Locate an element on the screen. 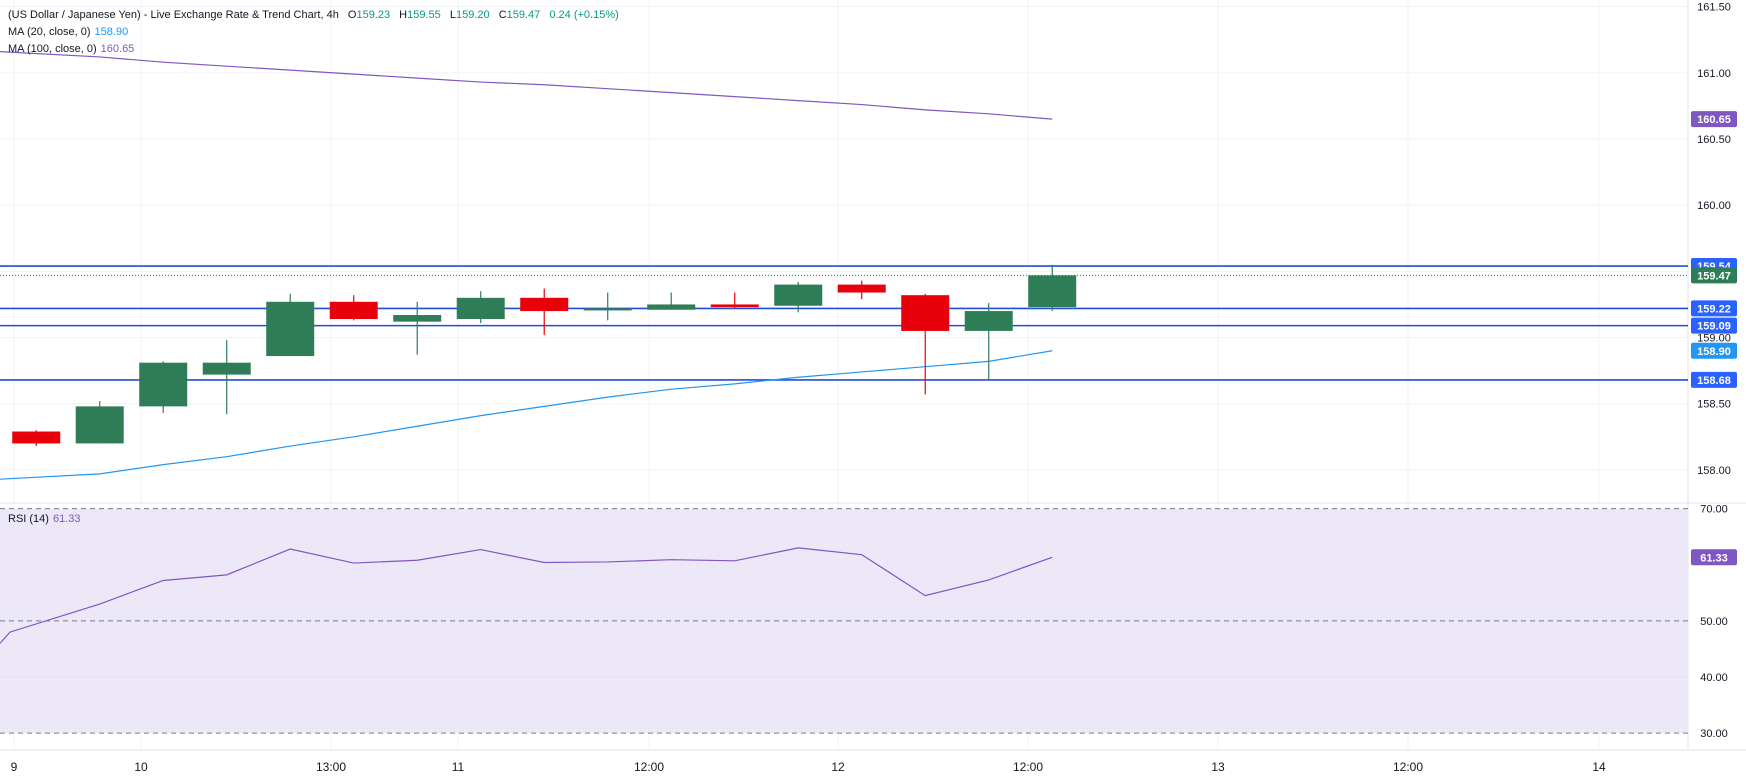 Image resolution: width=1746 pixels, height=782 pixels. low-key: L is located at coordinates (452, 15).